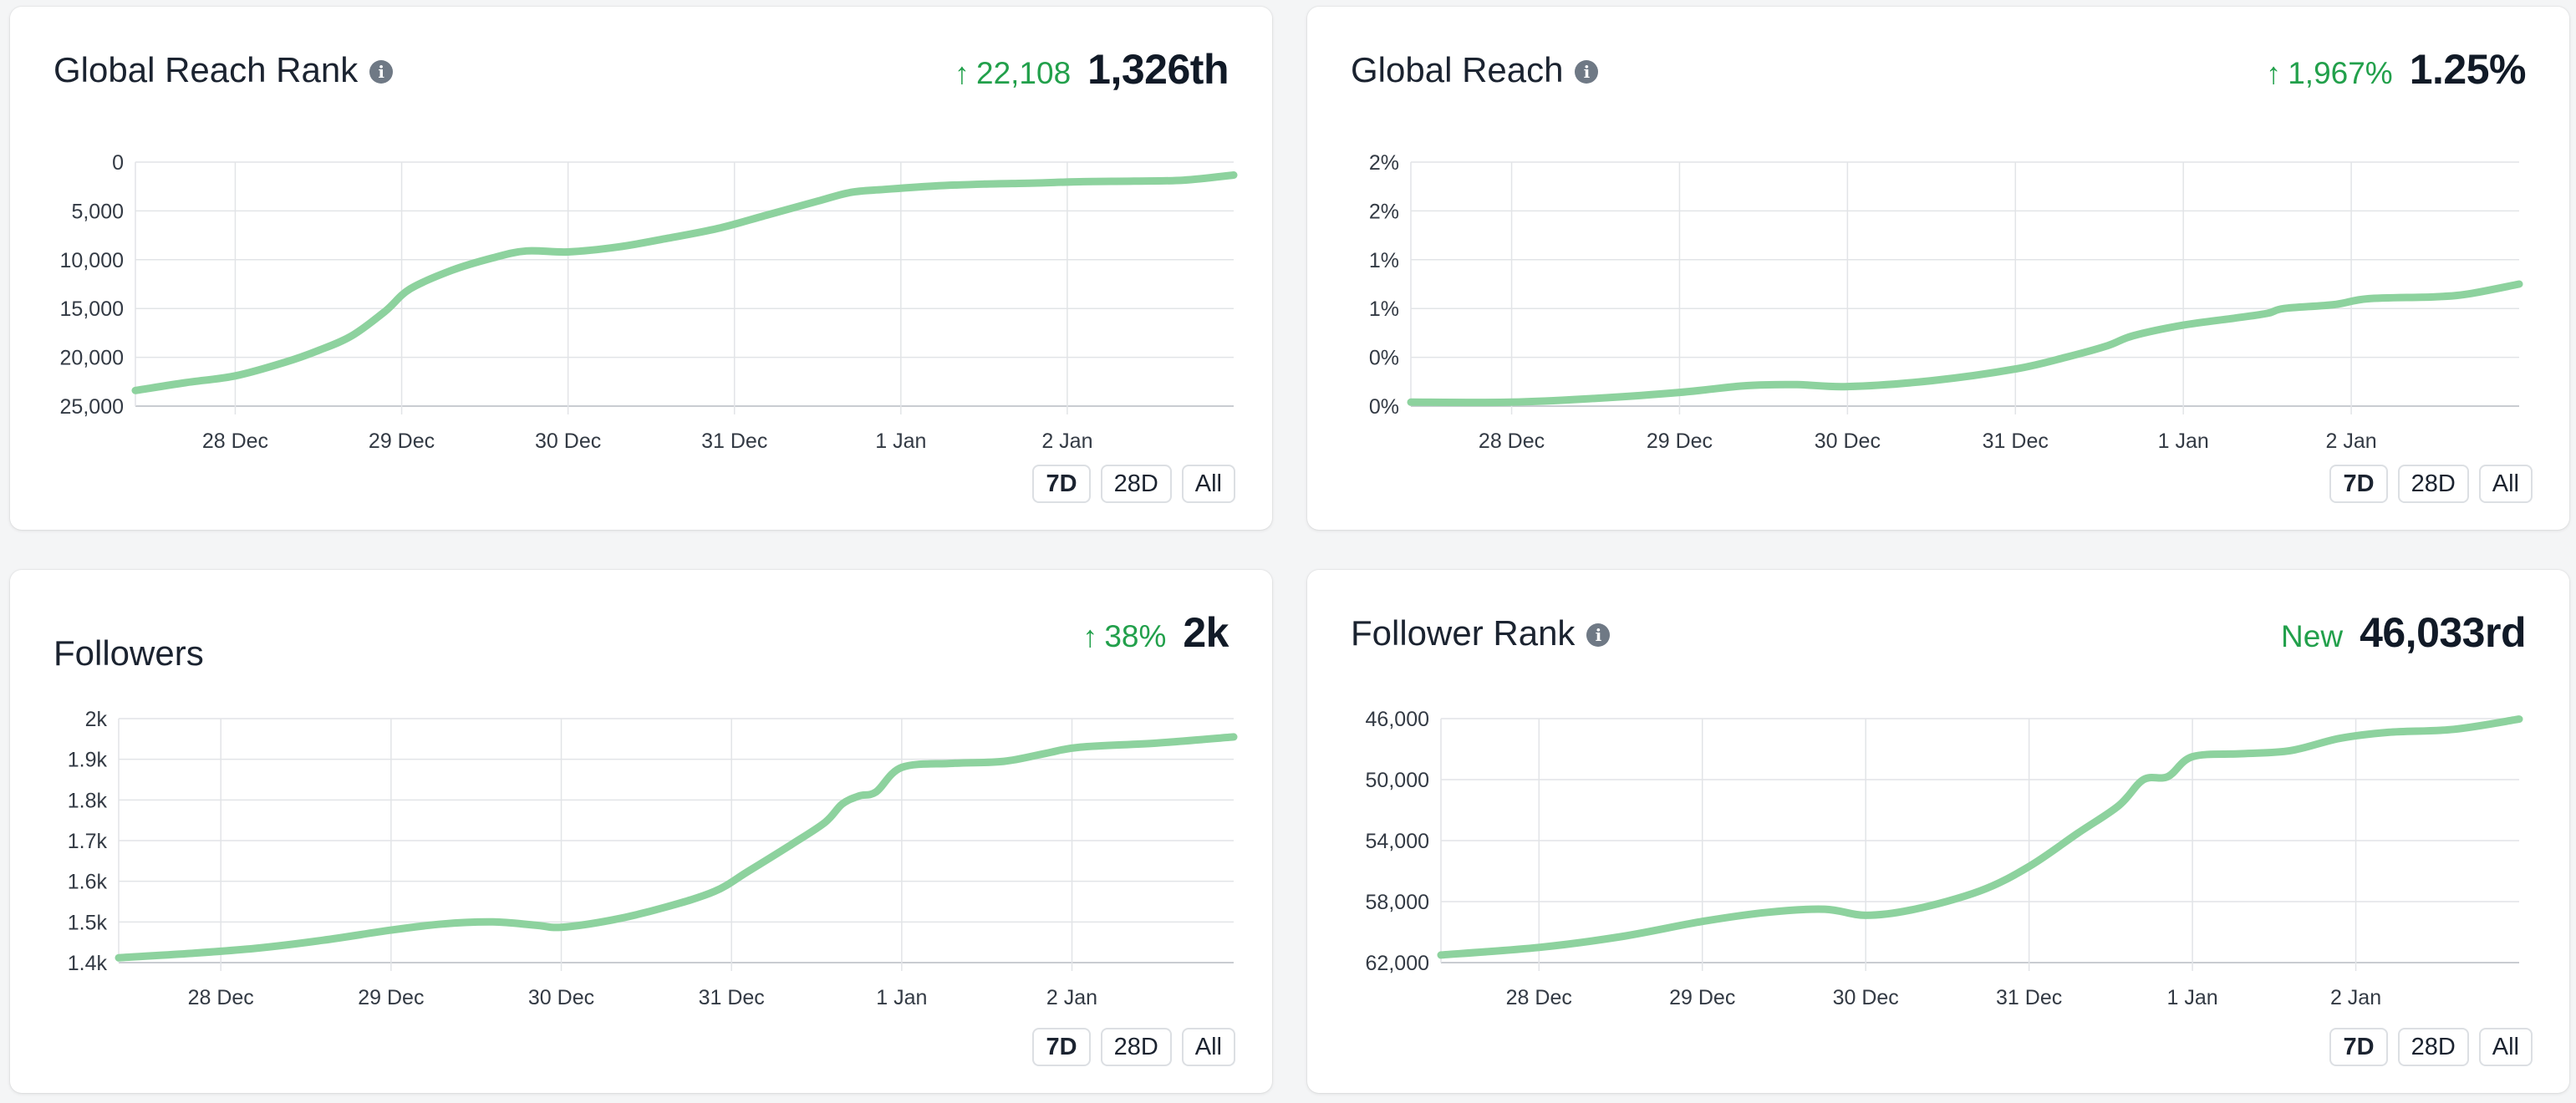 The width and height of the screenshot is (2576, 1103). What do you see at coordinates (1397, 719) in the screenshot?
I see `y-tick-label: 46,000` at bounding box center [1397, 719].